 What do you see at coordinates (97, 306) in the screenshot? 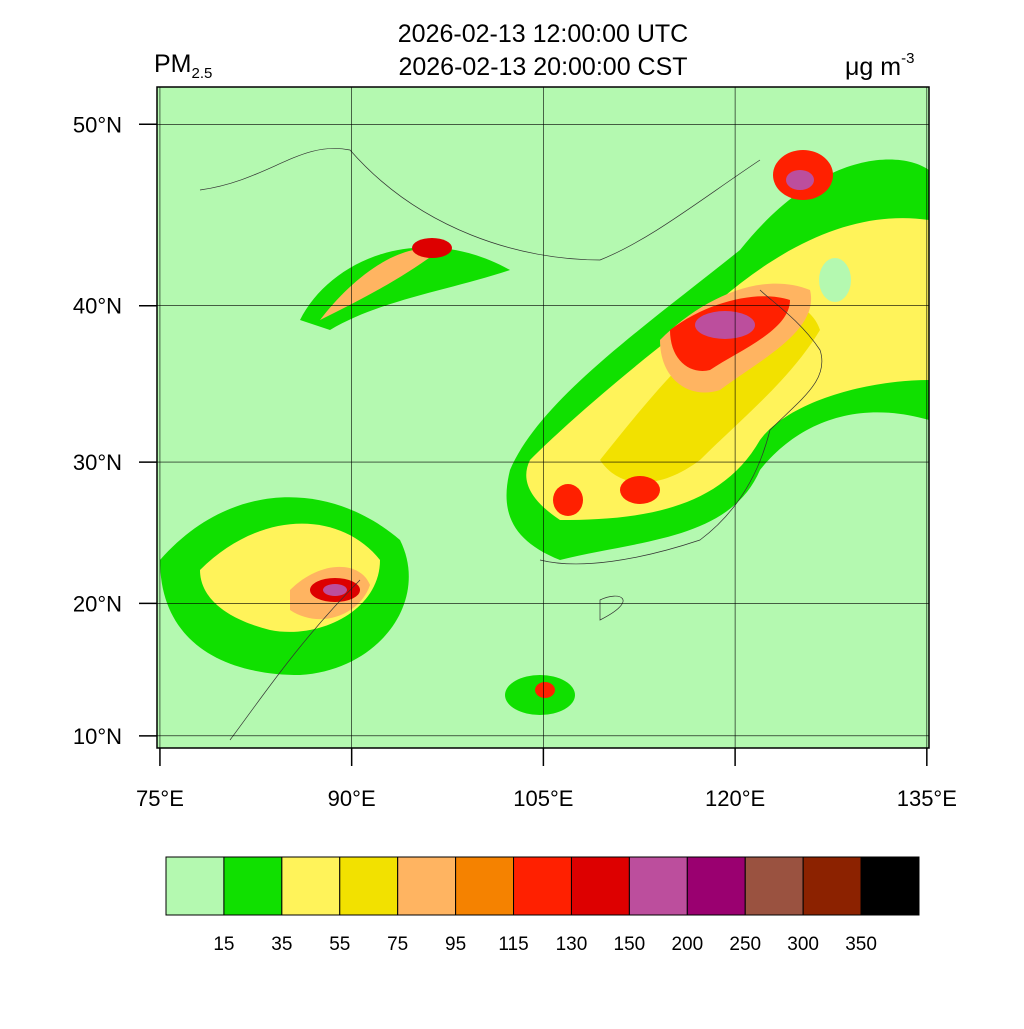
I see `lat-tick-label: 40°N` at bounding box center [97, 306].